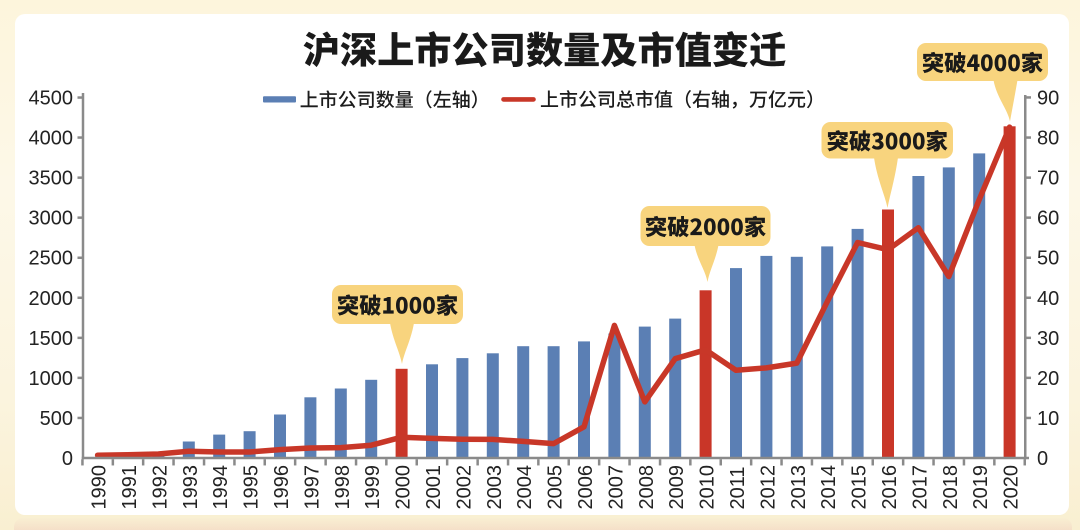 This screenshot has height=530, width=1080. I want to click on svg-text: 2500, so click(51, 259).